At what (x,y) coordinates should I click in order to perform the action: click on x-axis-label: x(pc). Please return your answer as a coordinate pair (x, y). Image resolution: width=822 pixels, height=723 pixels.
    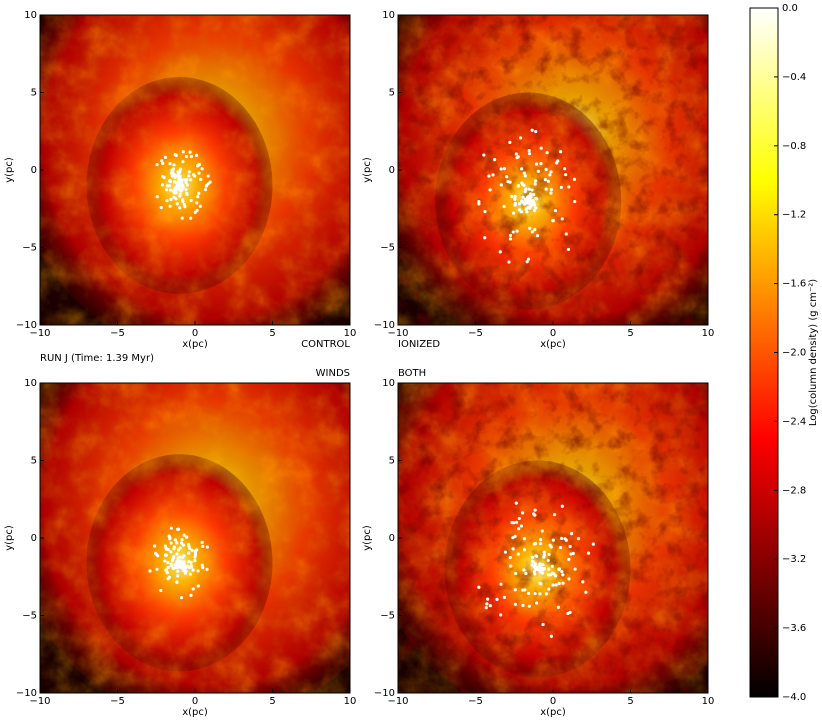
    Looking at the image, I should click on (553, 344).